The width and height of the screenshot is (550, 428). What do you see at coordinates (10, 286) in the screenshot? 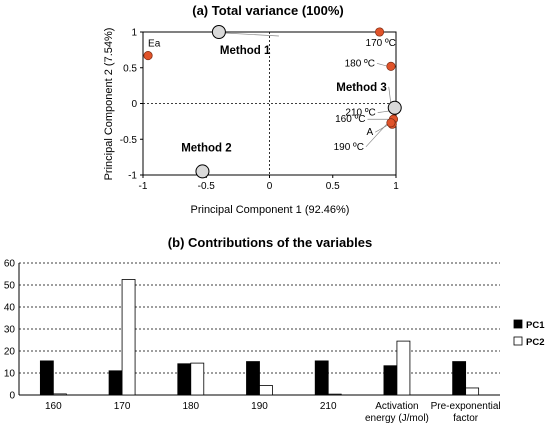
I see `bar-y-tick-label: 50` at bounding box center [10, 286].